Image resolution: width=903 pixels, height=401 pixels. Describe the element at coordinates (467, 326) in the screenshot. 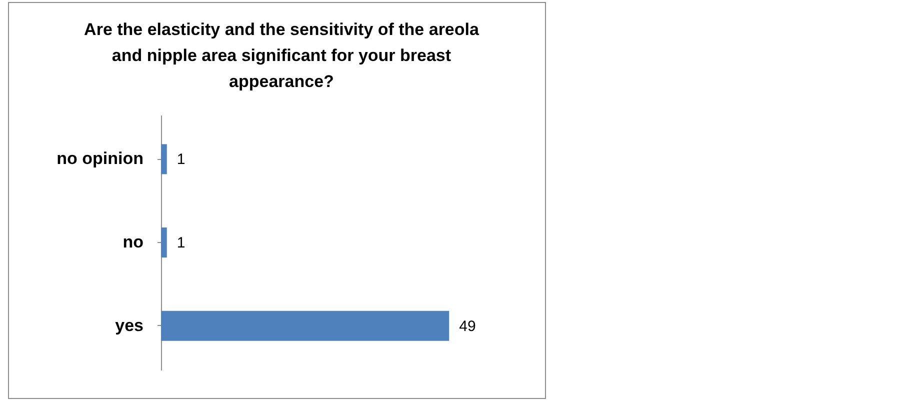

I see `data-label: 49` at that location.